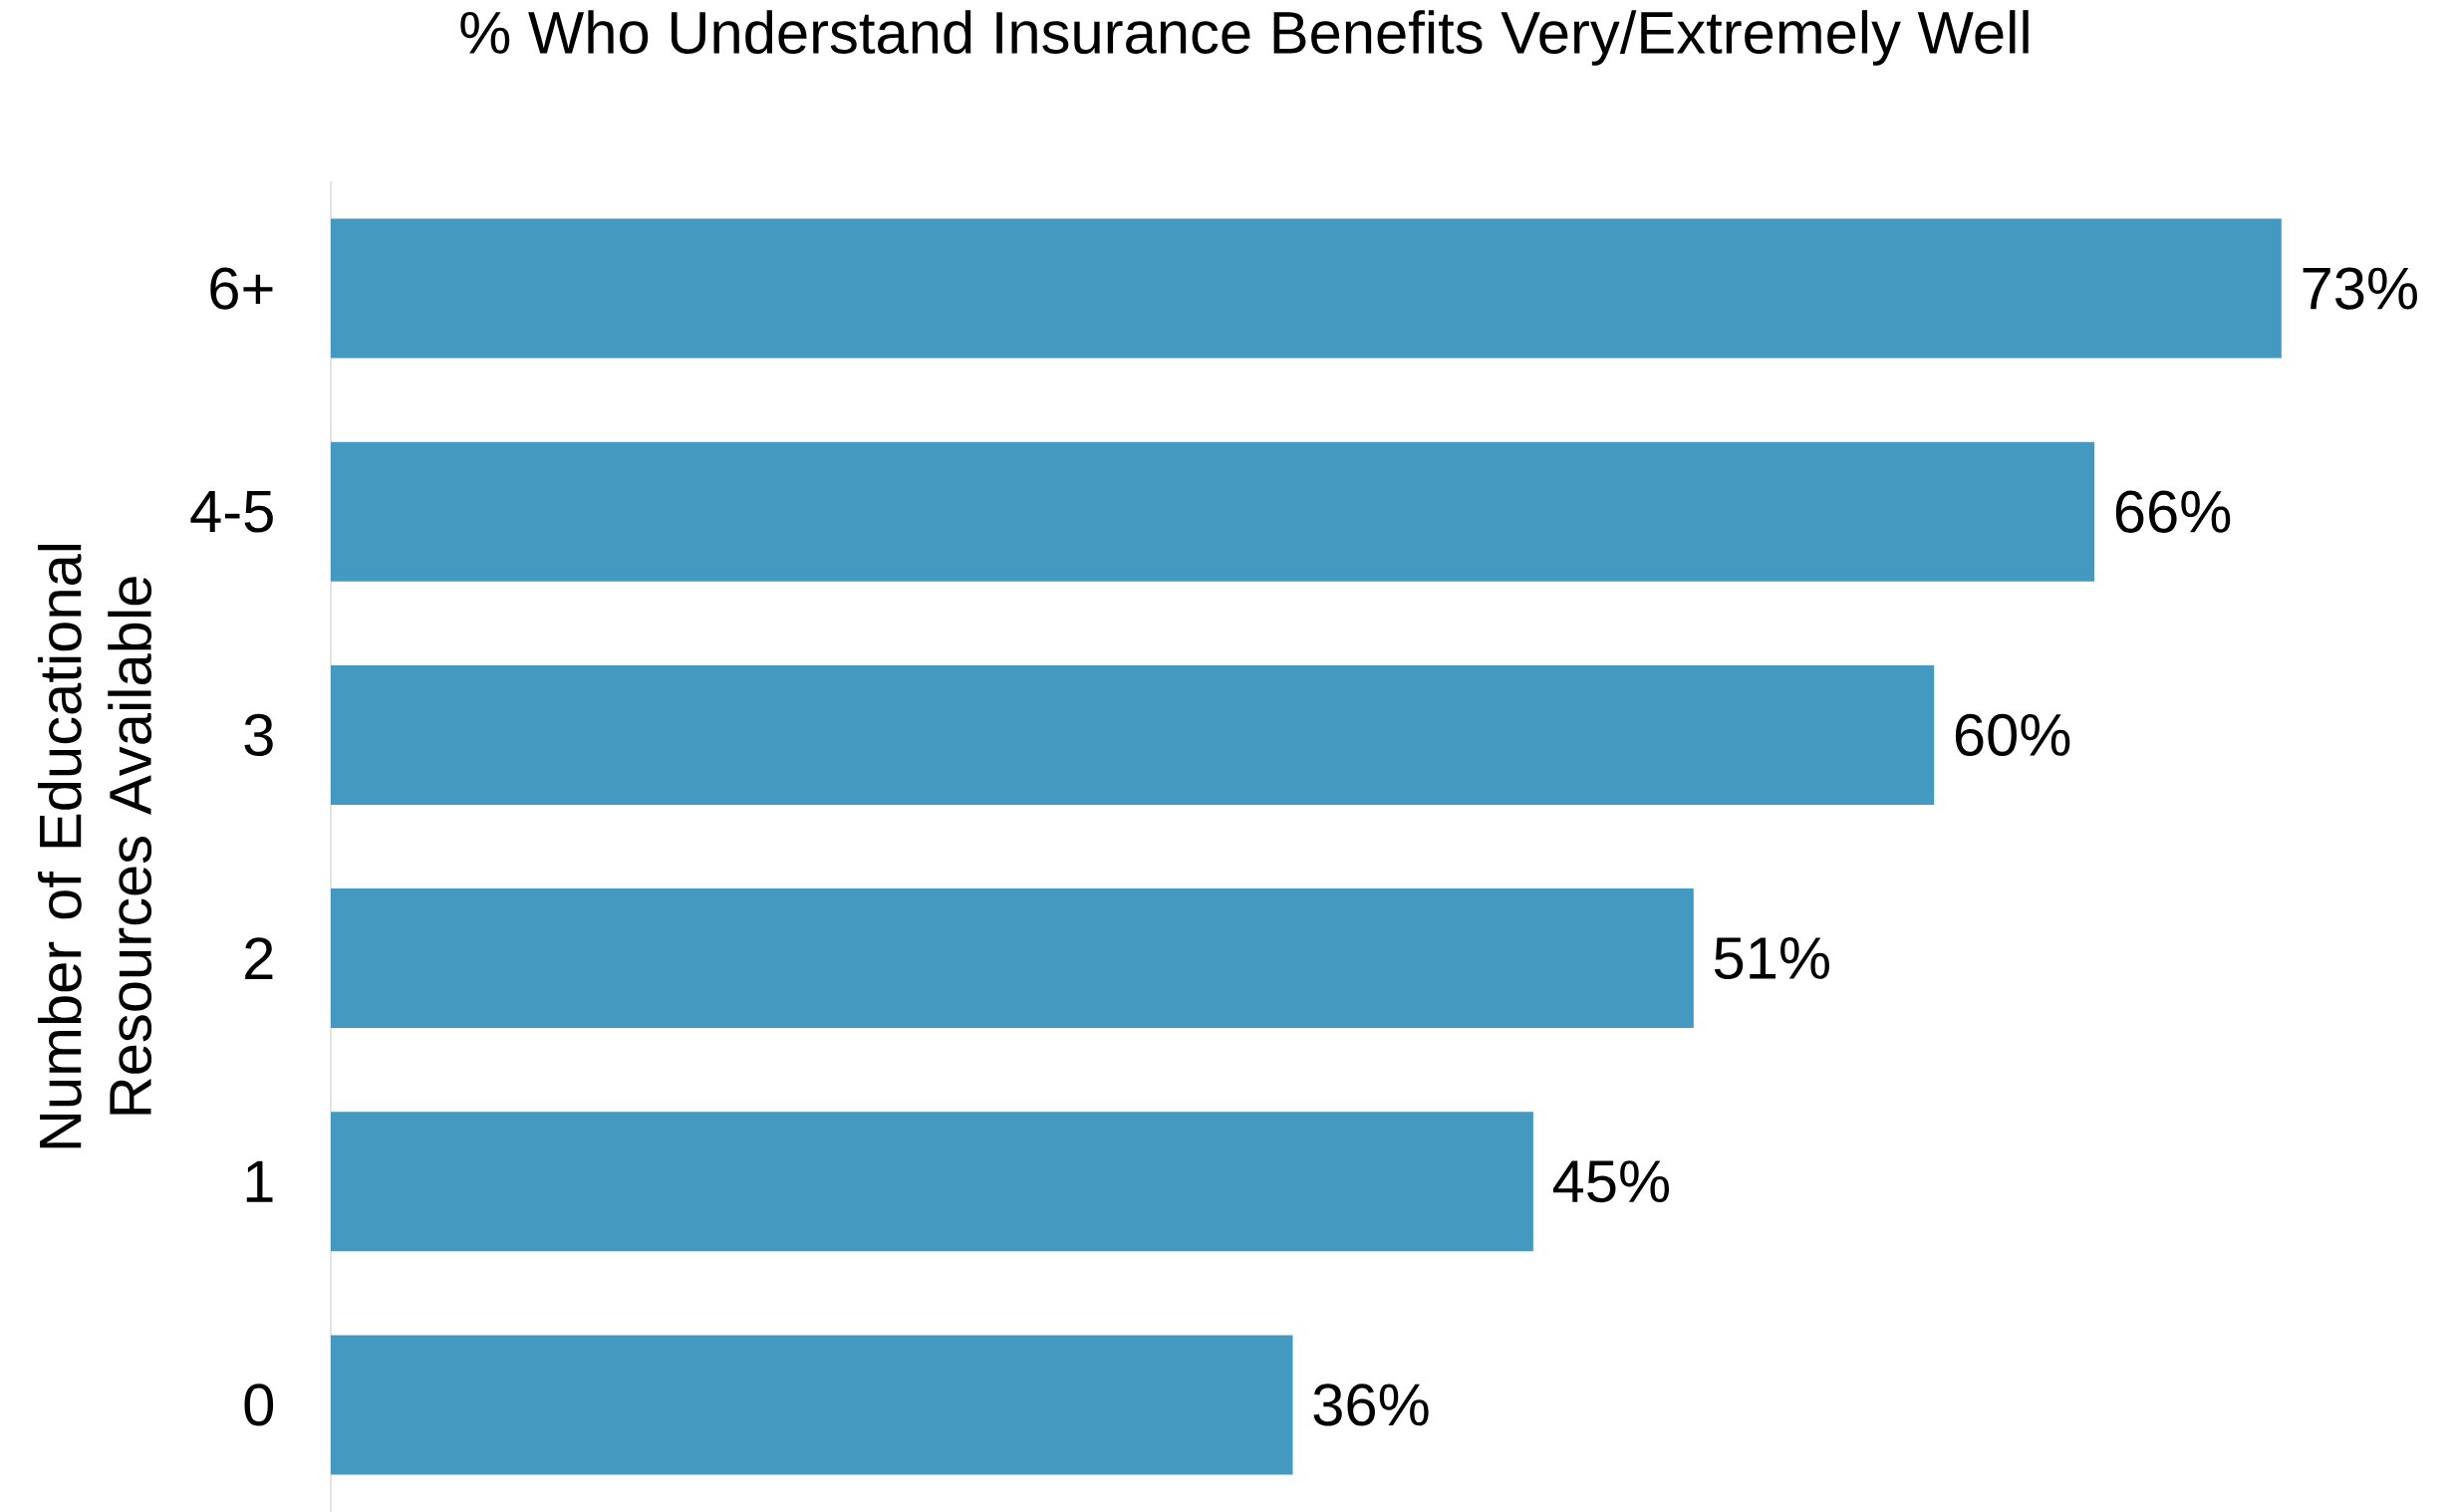 This screenshot has height=1512, width=2457. Describe the element at coordinates (94, 846) in the screenshot. I see `y-axis-title: Number of Educational Resources Available` at that location.